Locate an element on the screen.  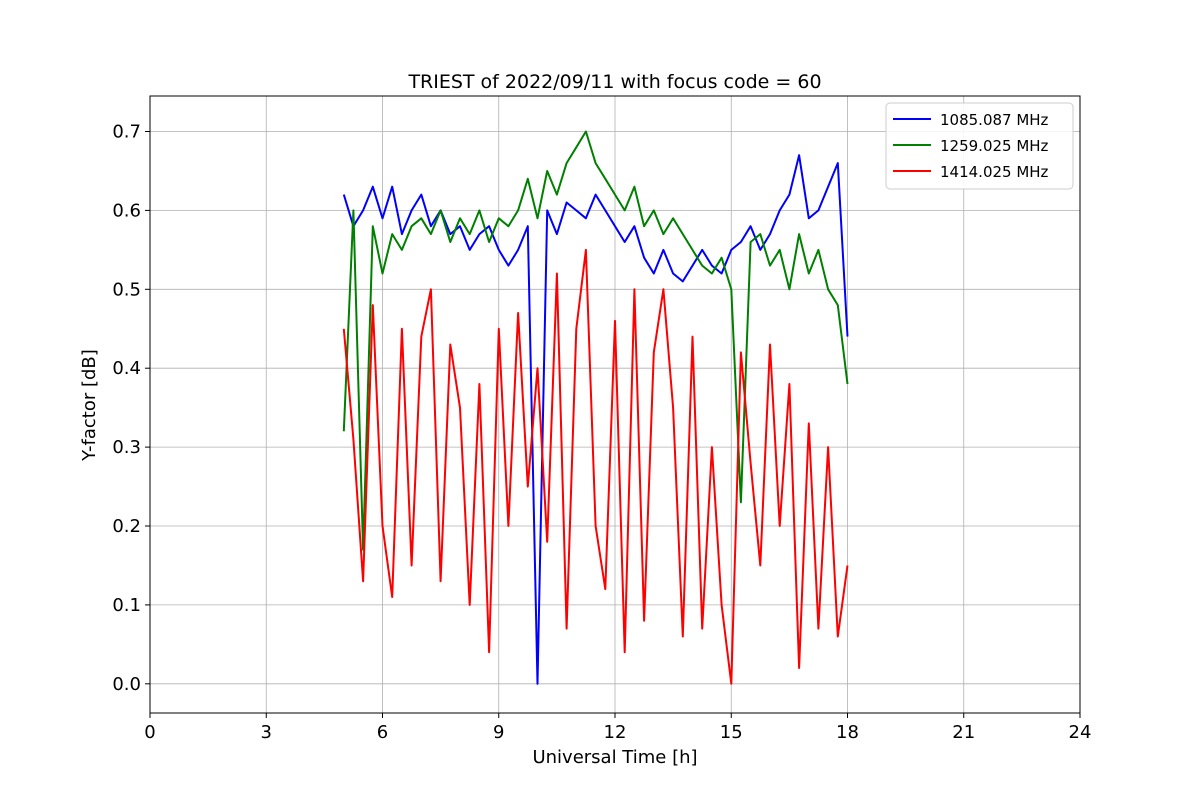
y-tick-label: 0.0 is located at coordinates (126, 684).